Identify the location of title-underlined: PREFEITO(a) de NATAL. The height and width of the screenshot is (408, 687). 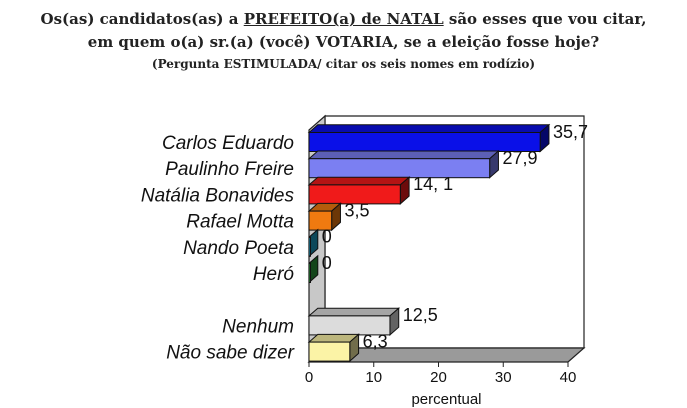
(343, 19).